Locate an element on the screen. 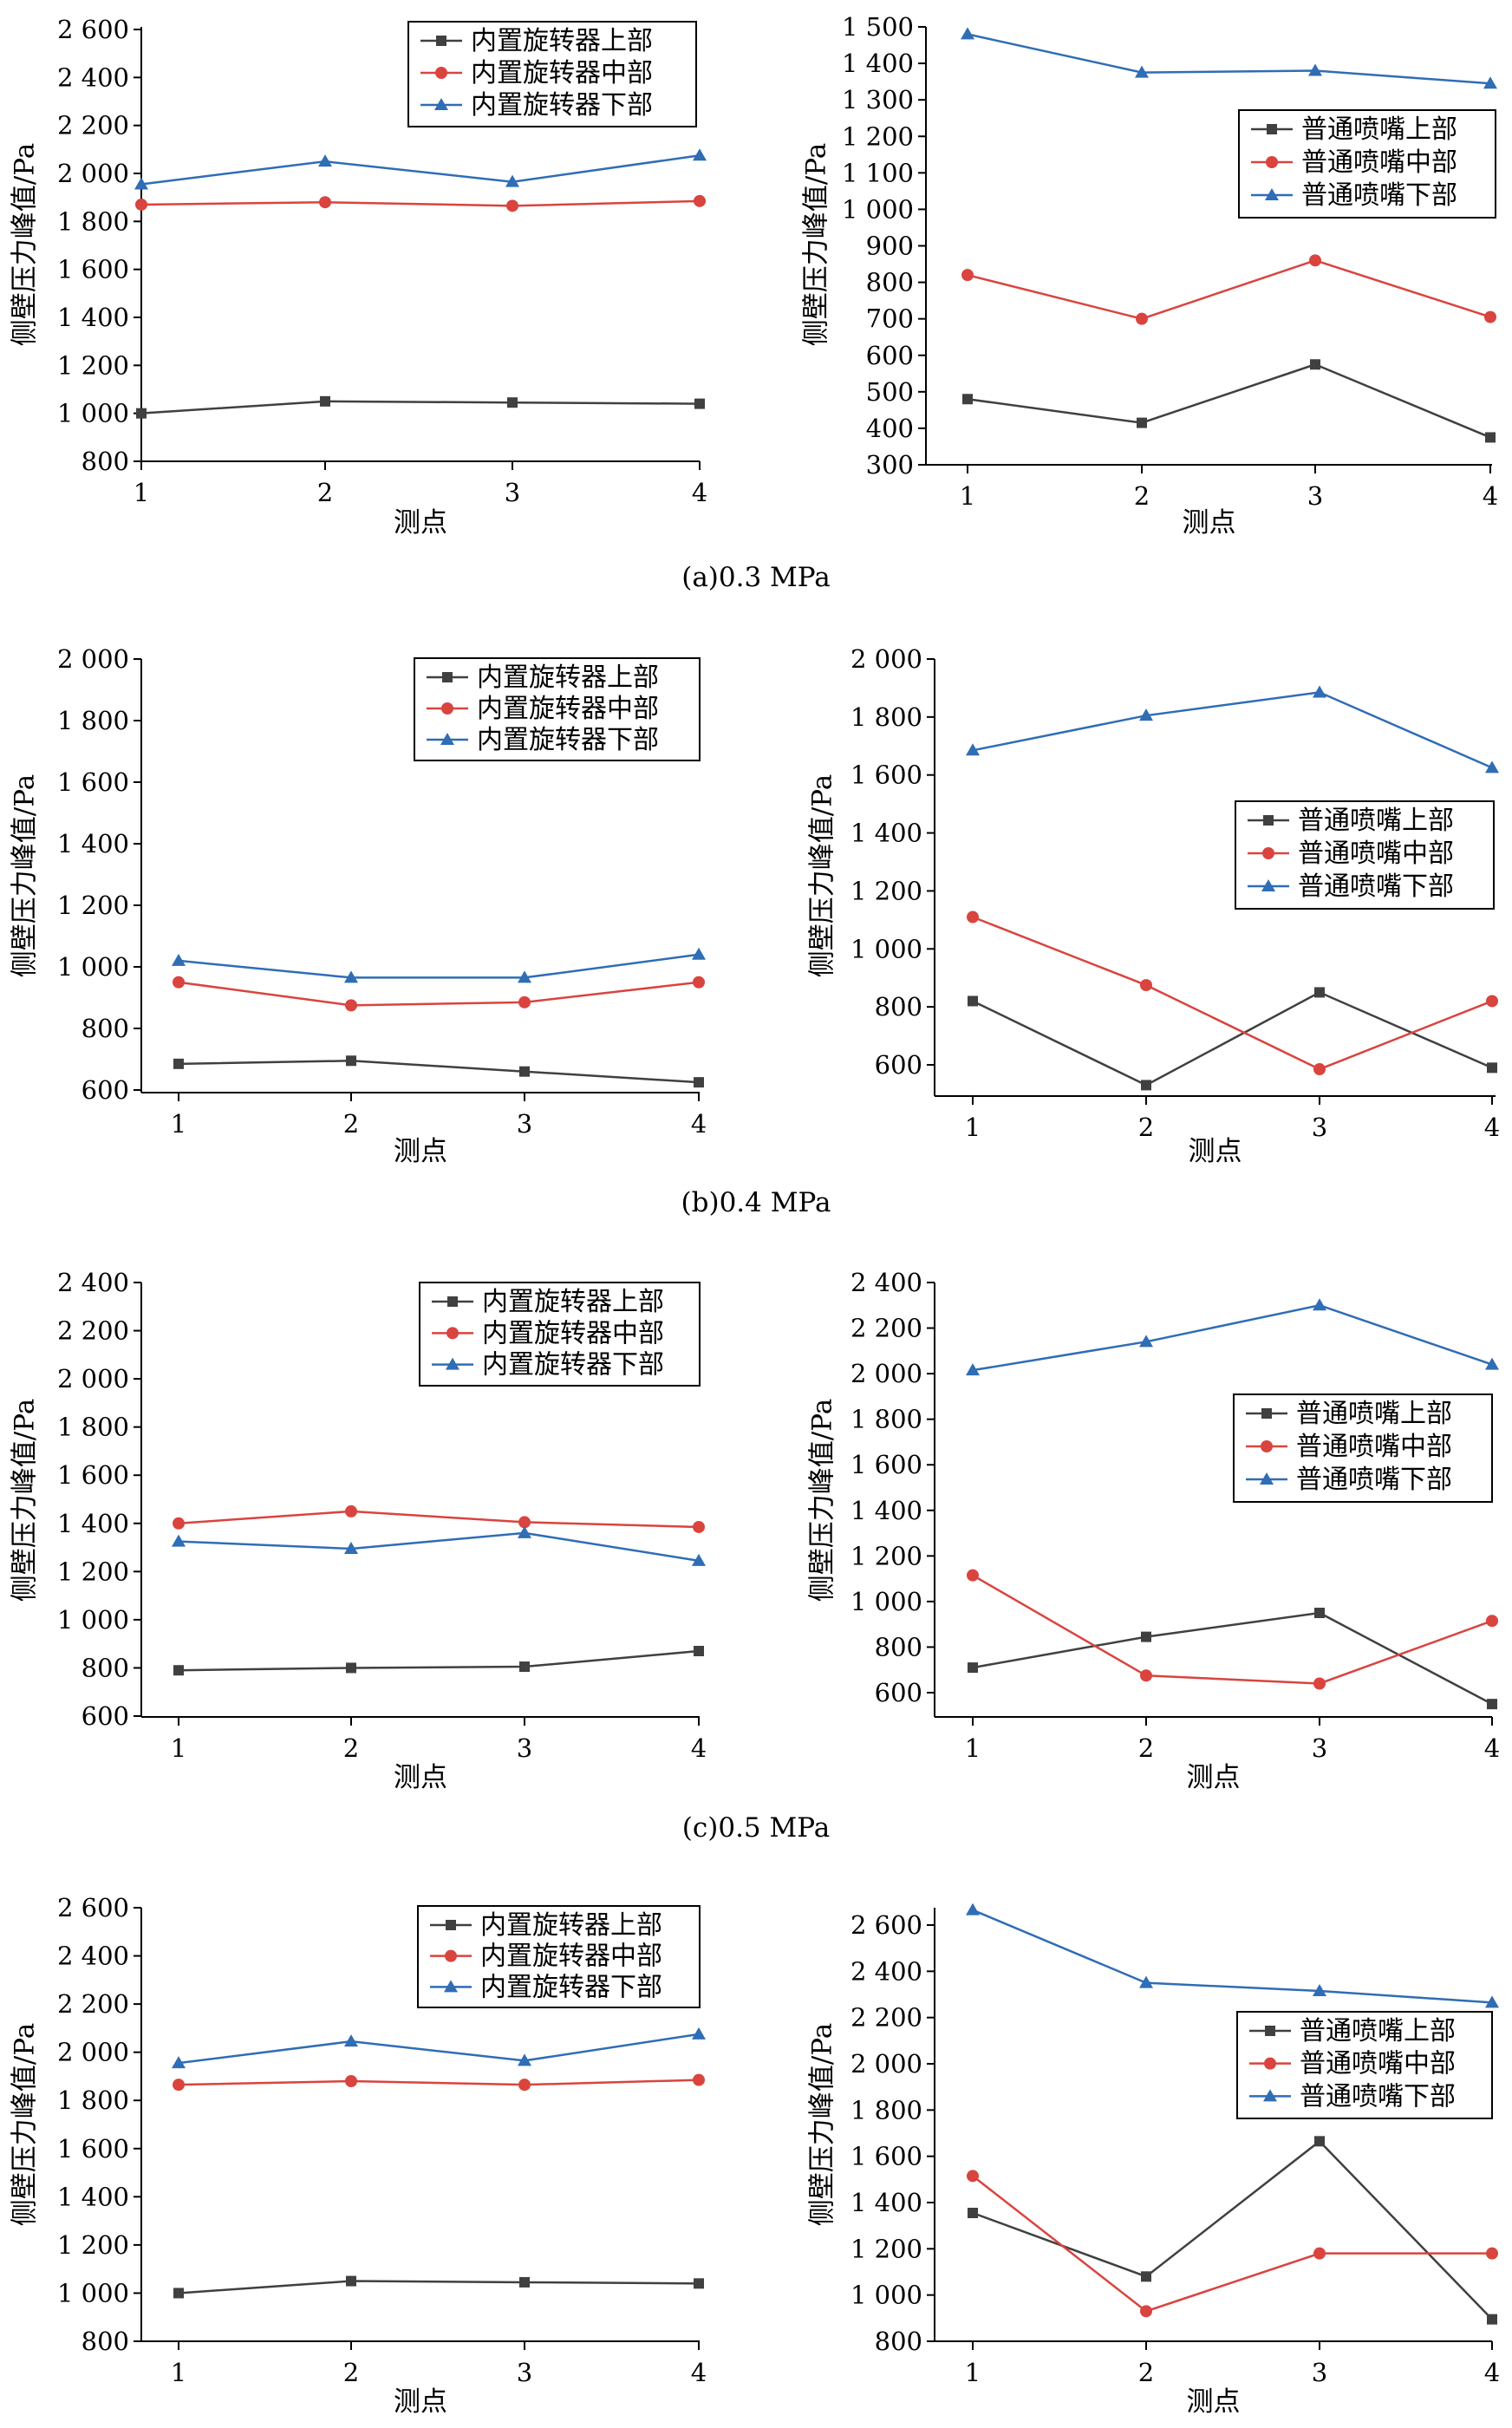 The image size is (1512, 2428). y-tick-label: 800 is located at coordinates (899, 2341).